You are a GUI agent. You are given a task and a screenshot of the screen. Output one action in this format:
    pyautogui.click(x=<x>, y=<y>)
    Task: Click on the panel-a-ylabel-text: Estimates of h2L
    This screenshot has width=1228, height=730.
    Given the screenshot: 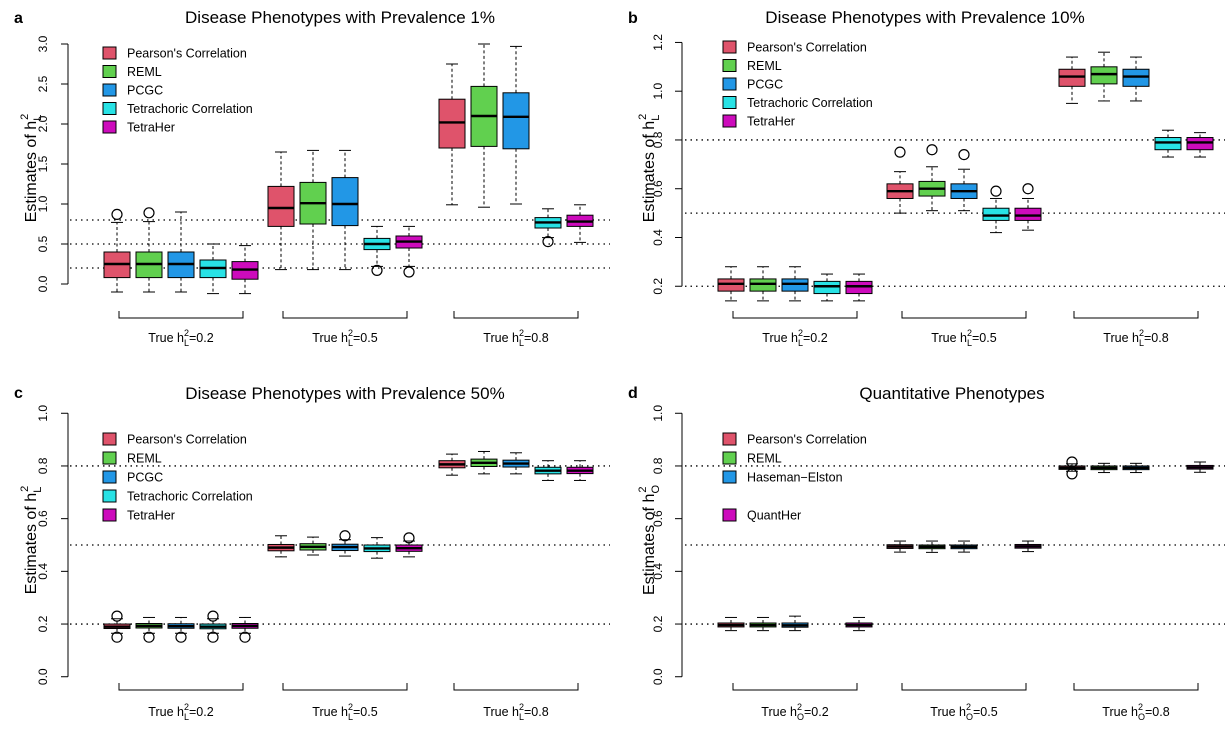 What is the action you would take?
    pyautogui.click(x=31, y=168)
    